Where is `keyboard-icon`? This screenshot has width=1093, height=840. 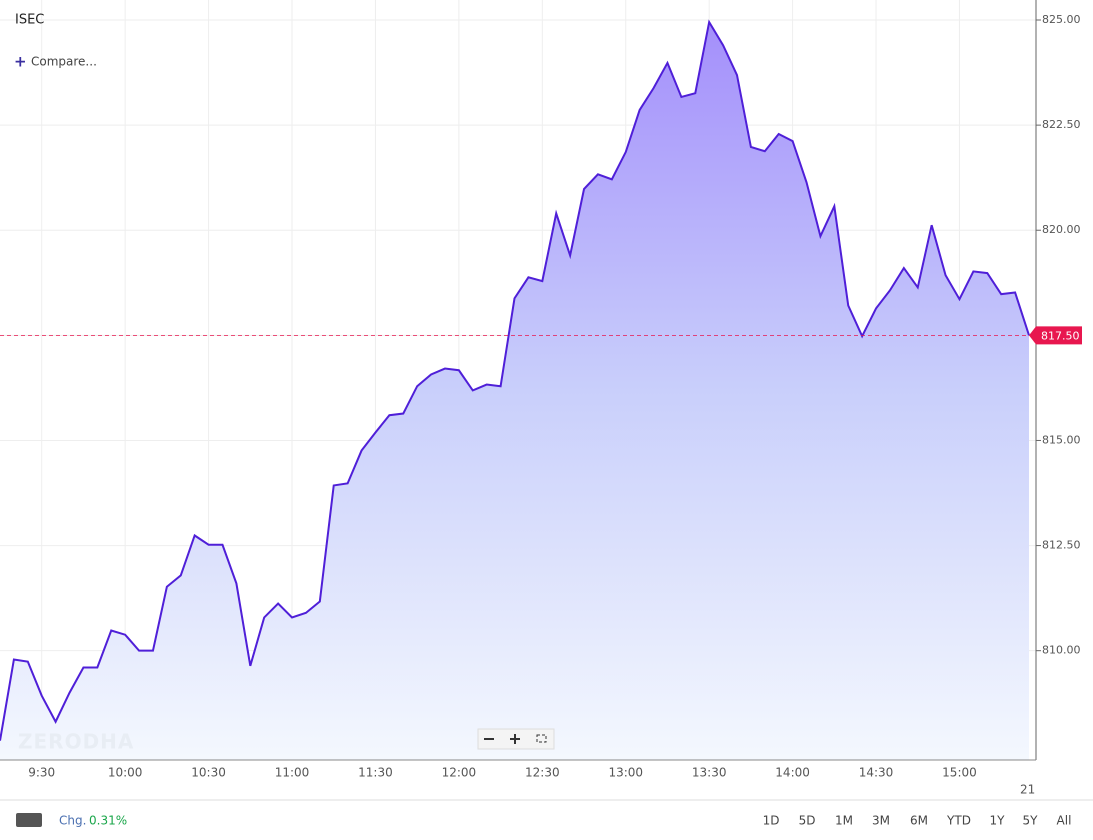
keyboard-icon is located at coordinates (29, 820).